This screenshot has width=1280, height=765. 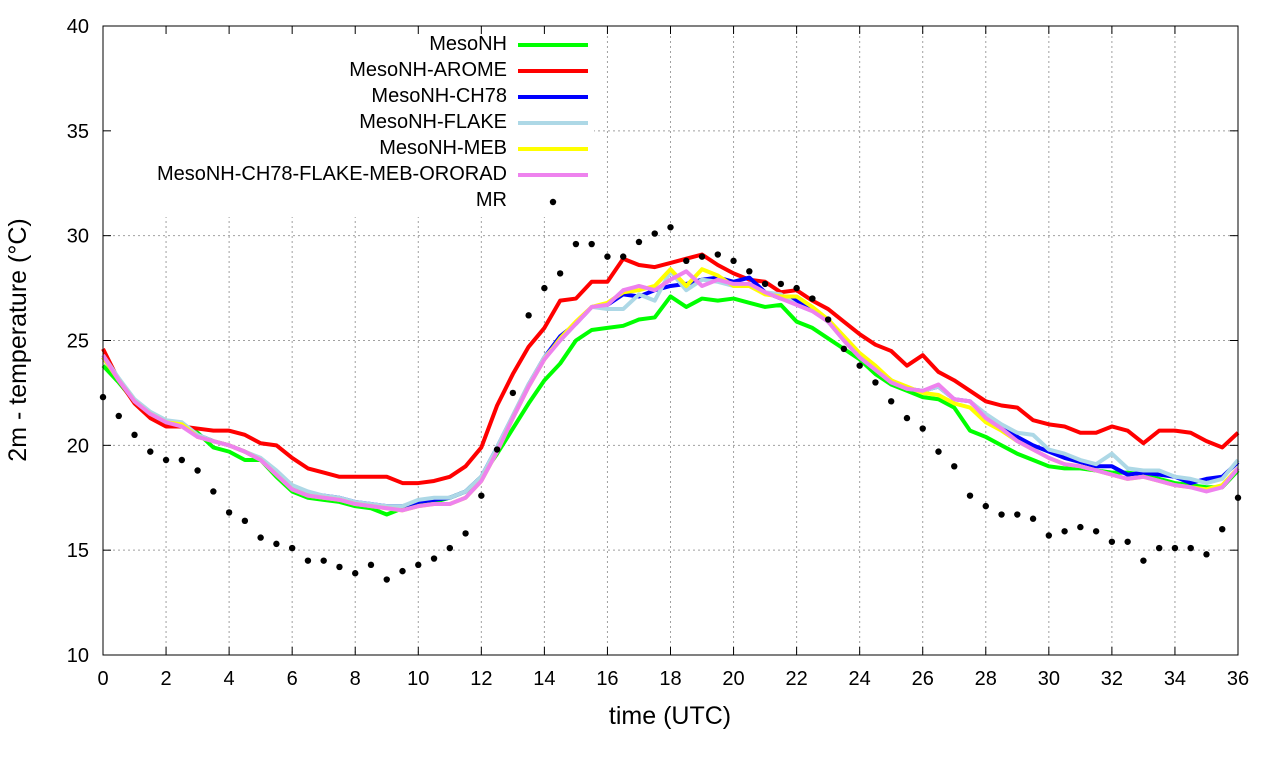 I want to click on x-tick-label: 32, so click(x=1112, y=679).